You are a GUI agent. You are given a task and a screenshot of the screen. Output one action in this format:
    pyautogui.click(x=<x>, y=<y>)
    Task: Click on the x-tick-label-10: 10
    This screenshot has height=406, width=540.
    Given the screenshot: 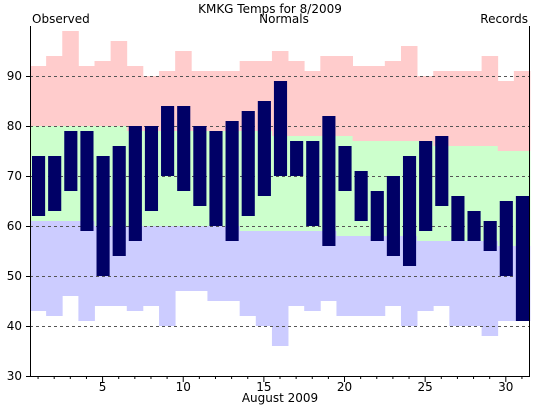 What is the action you would take?
    pyautogui.click(x=183, y=387)
    